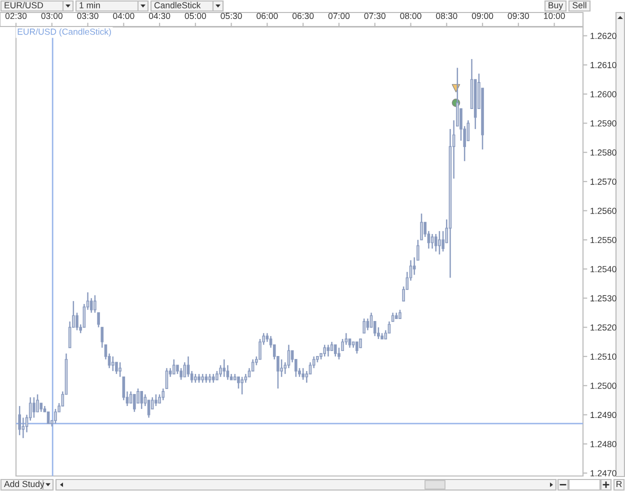 The image size is (625, 491). Describe the element at coordinates (195, 16) in the screenshot. I see `x-tick-label: 05:00` at that location.